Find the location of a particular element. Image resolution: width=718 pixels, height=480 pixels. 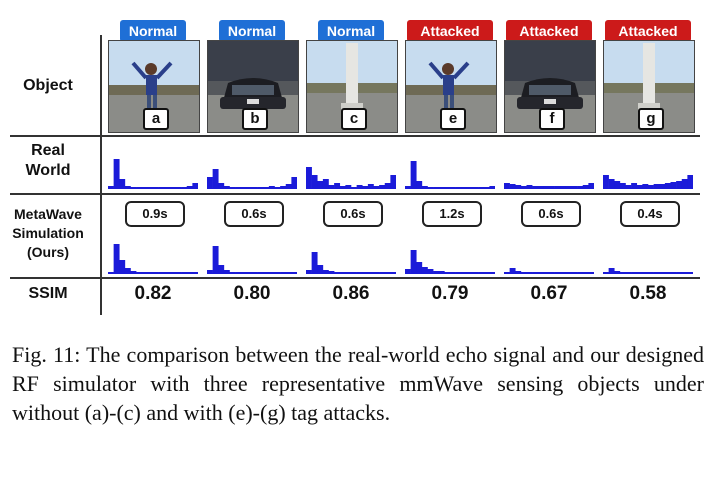

ssim-value: 0.58 is located at coordinates (648, 293).